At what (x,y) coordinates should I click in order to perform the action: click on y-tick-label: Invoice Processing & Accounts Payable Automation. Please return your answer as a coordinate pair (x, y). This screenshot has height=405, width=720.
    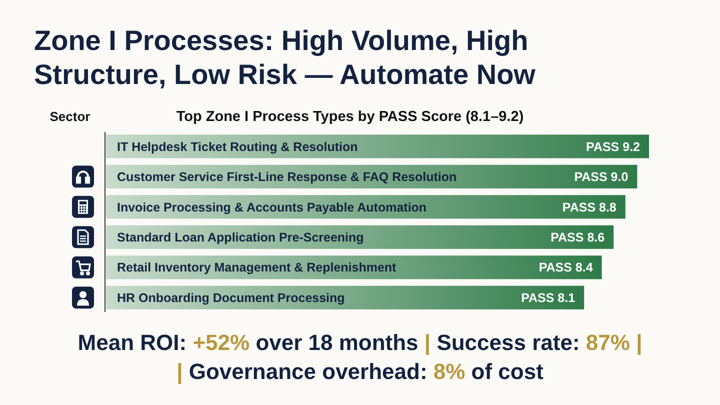
    Looking at the image, I should click on (272, 207).